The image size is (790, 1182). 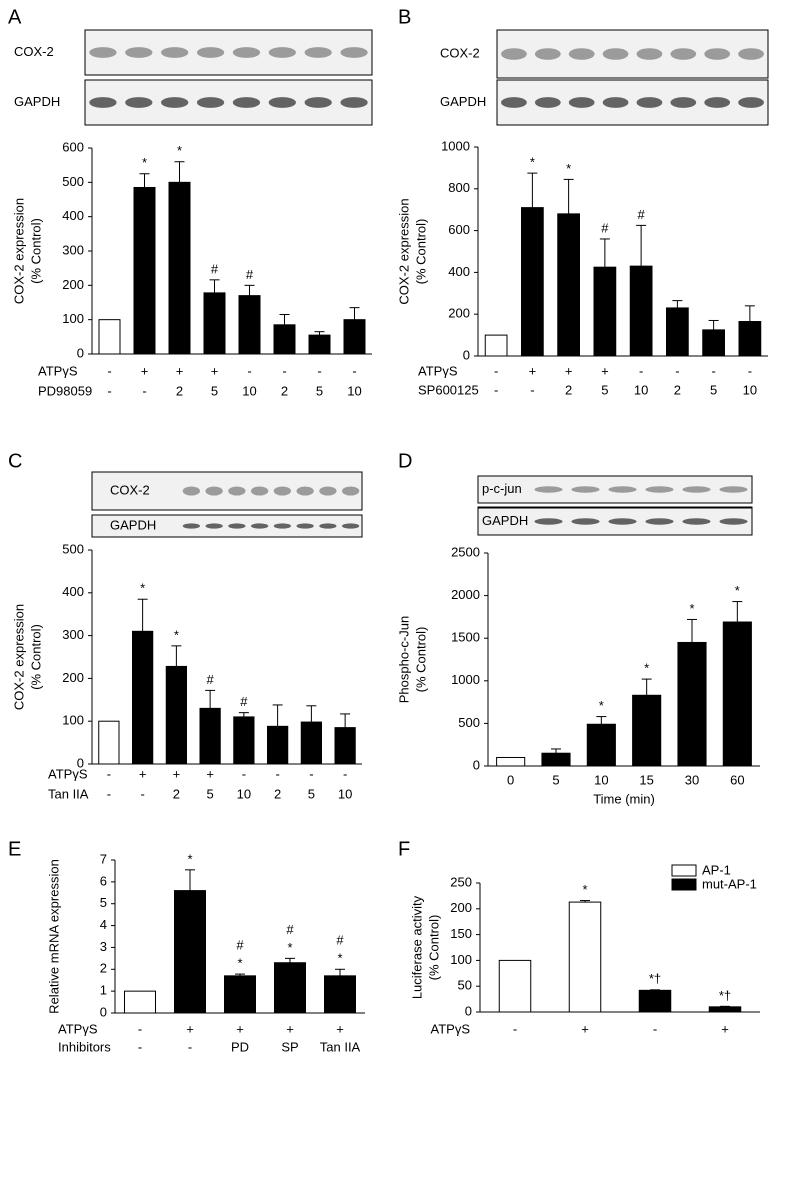 I want to click on y-tick-label: 300, so click(x=73, y=249).